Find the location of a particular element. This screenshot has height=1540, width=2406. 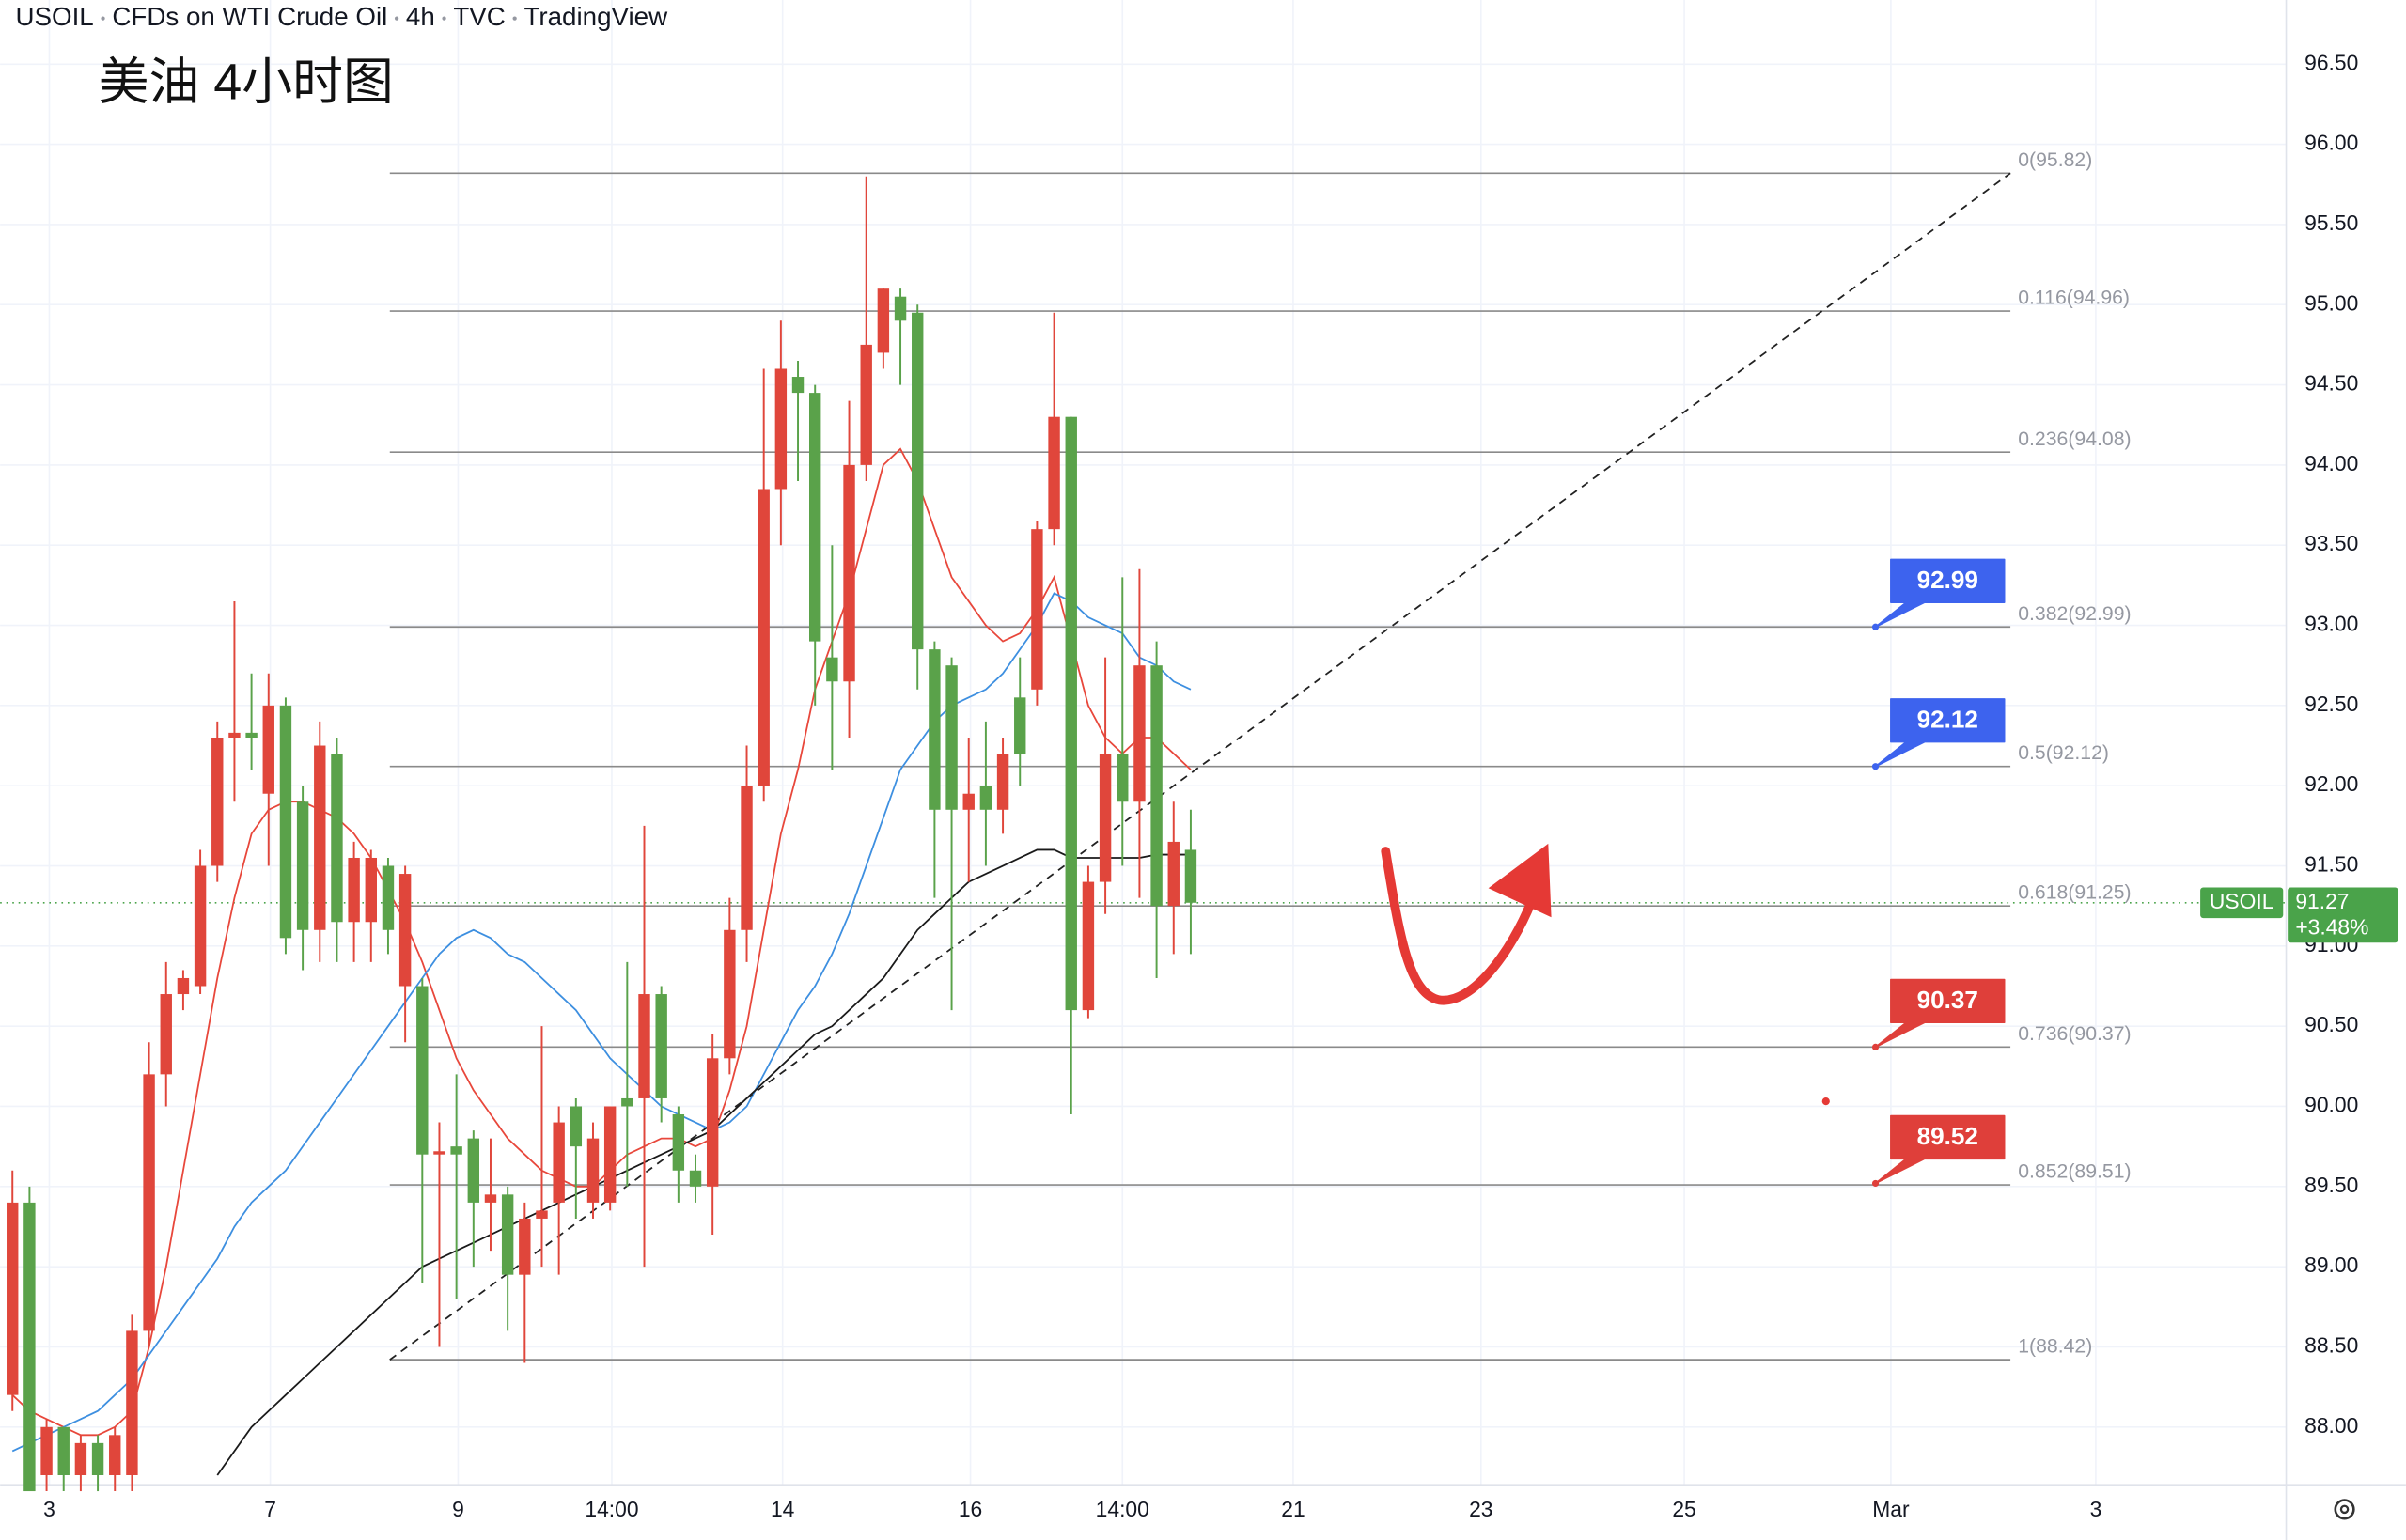

x-tick-label: 9 is located at coordinates (458, 1509).